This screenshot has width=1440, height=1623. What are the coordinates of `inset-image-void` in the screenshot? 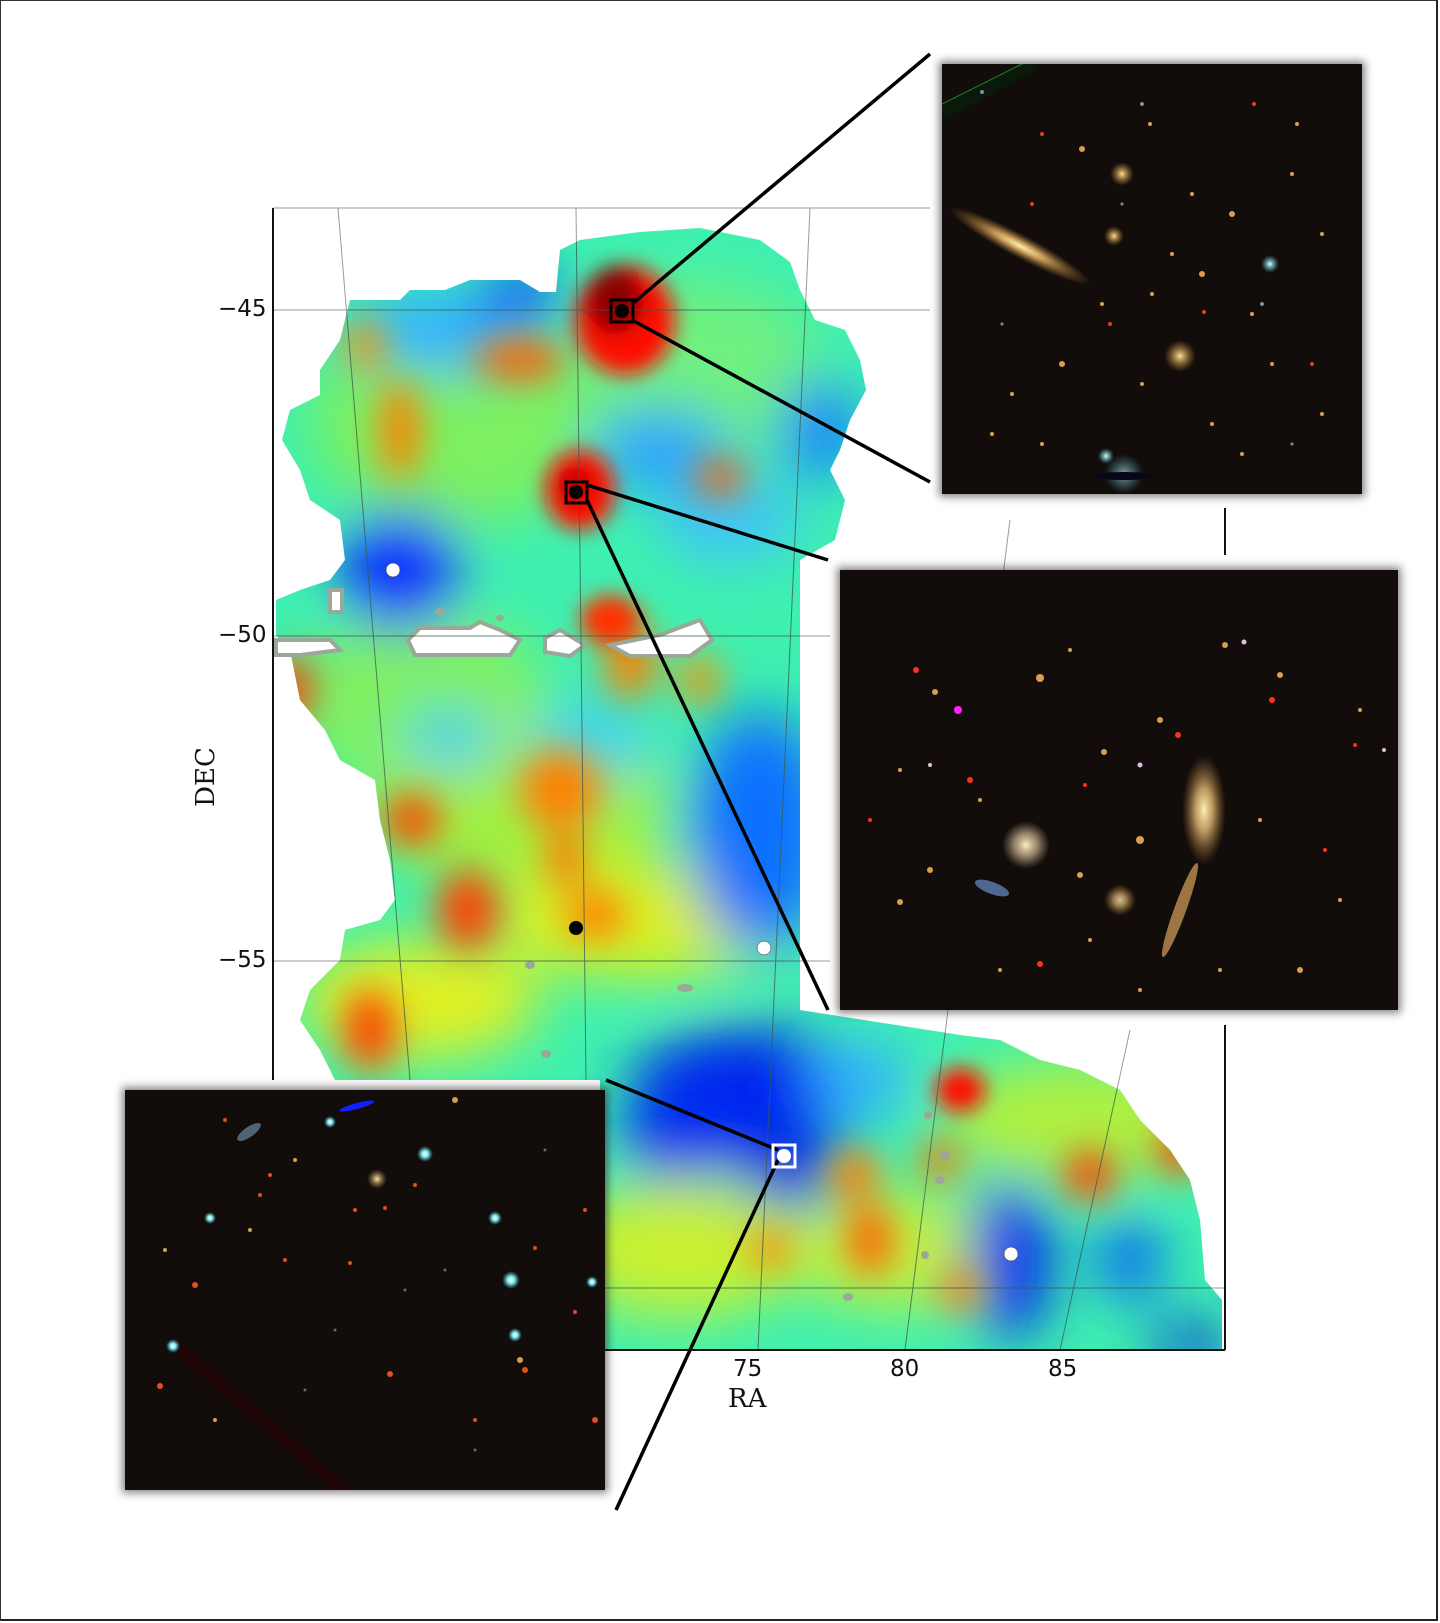 It's located at (365, 1290).